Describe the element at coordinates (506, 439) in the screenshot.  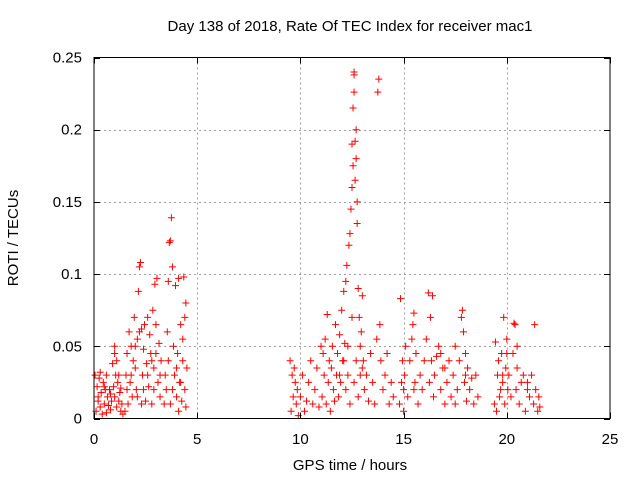
I see `x-tick-label: 20` at that location.